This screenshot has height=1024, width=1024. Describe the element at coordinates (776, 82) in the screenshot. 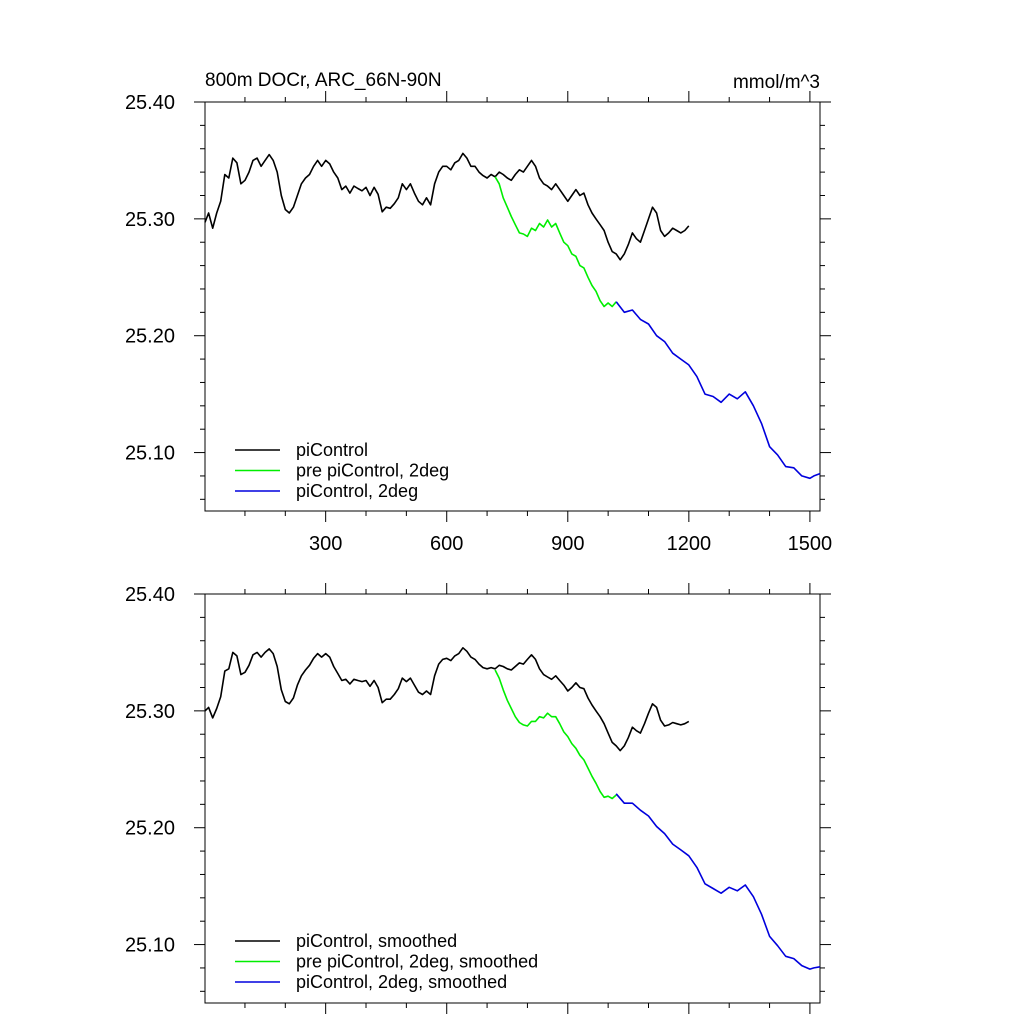

I see `units-label: mmol/m^3` at that location.